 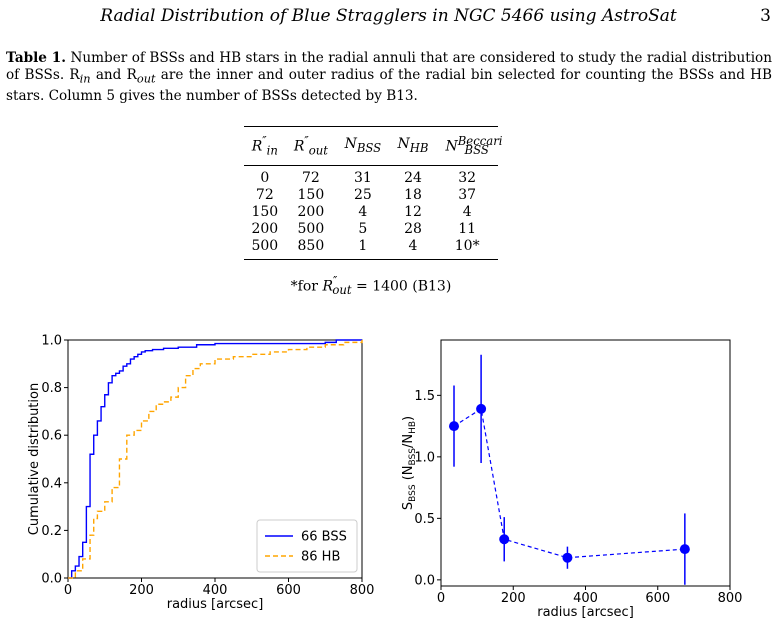 What do you see at coordinates (413, 195) in the screenshot?
I see `cell: 18` at bounding box center [413, 195].